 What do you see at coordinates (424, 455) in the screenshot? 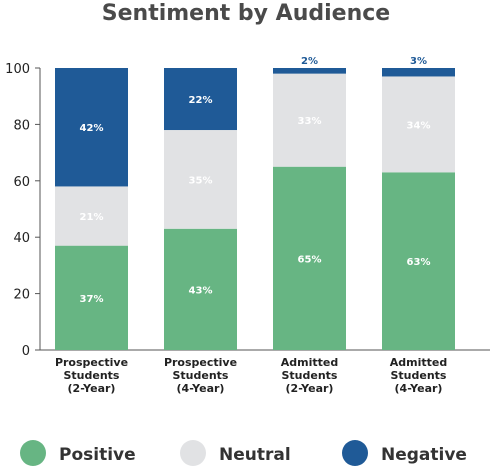
I see `legend-label-negative: Negative` at bounding box center [424, 455].